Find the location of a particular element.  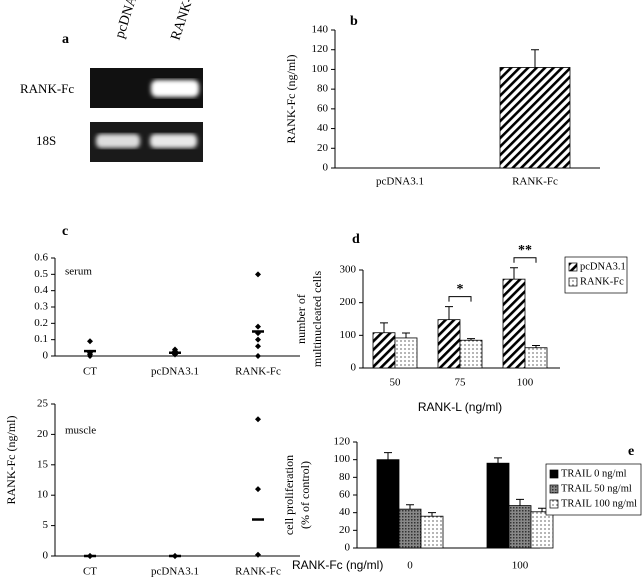

x-axis-label: RANK-L (ng/ml) is located at coordinates (460, 407).